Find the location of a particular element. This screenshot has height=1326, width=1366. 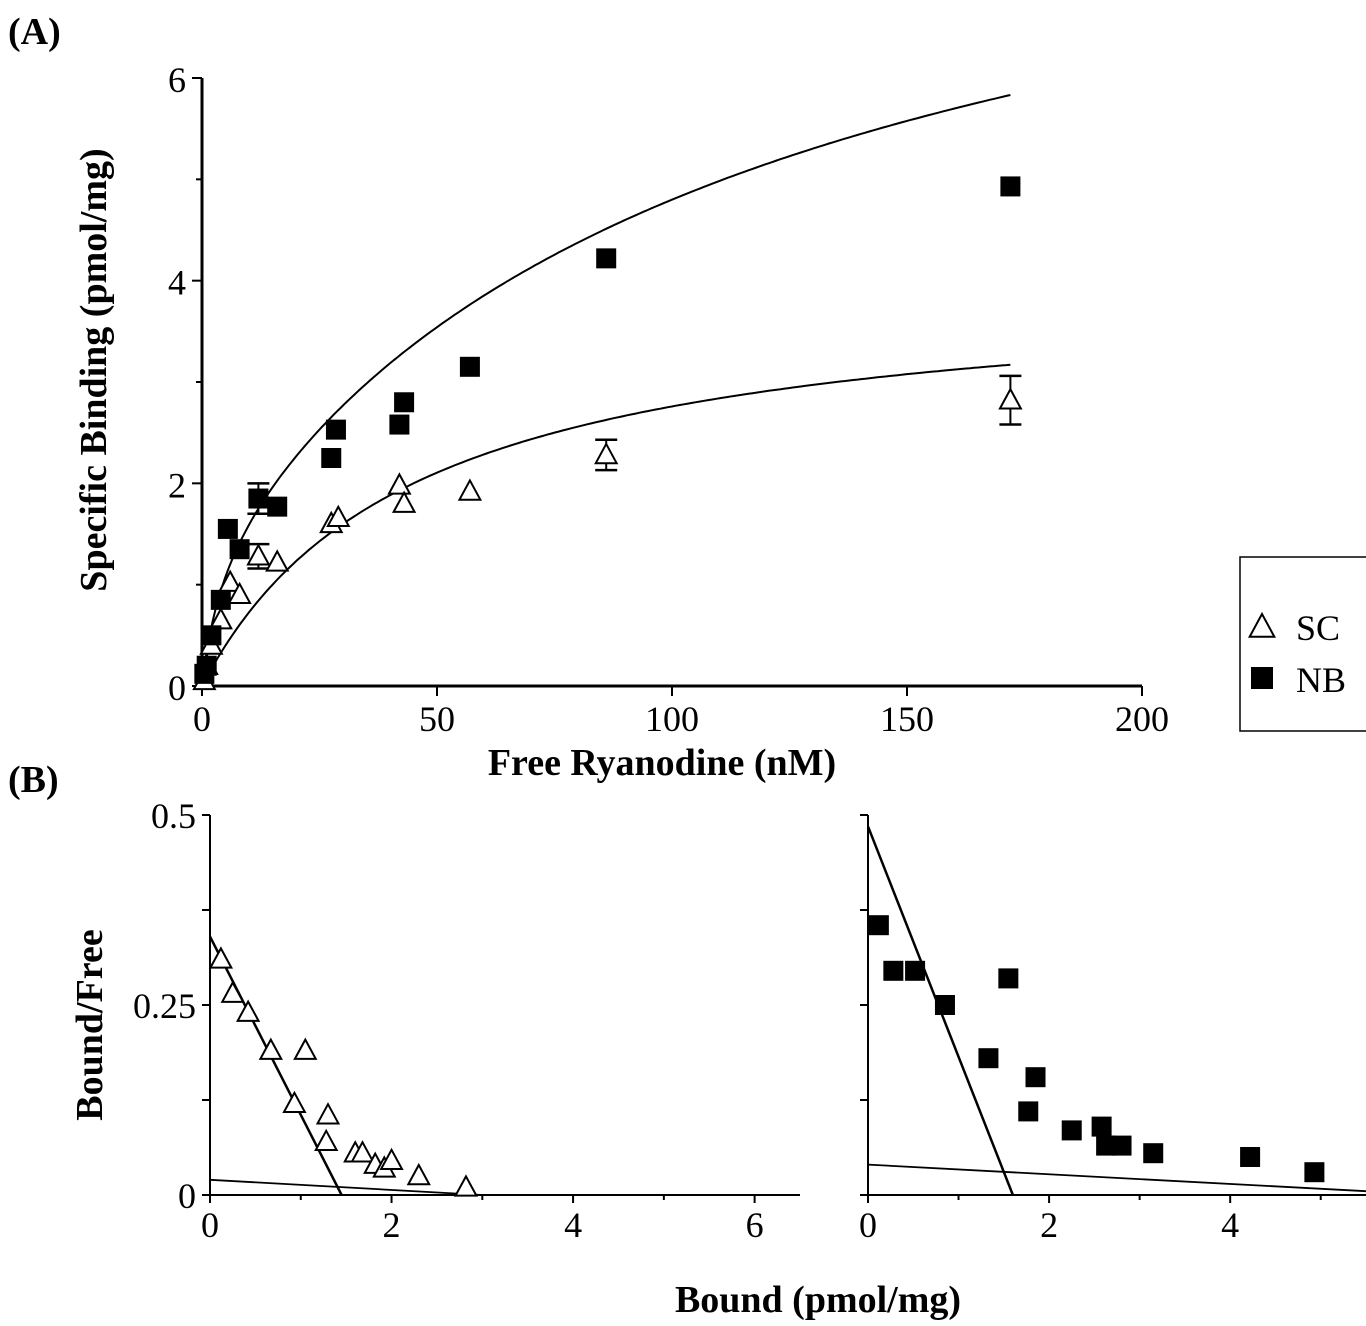

legend-sc-triangle-marker is located at coordinates (1262, 624).